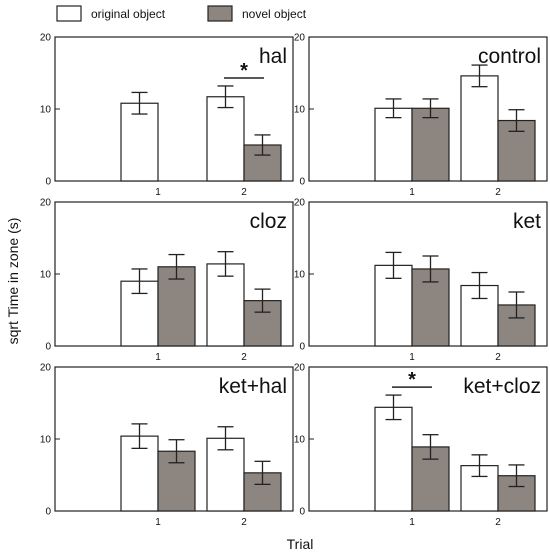 The height and width of the screenshot is (559, 550). Describe the element at coordinates (421, 445) in the screenshot. I see `panel-ket-plus-cloz: 0 10 20 1 2 * ket+cloz` at that location.